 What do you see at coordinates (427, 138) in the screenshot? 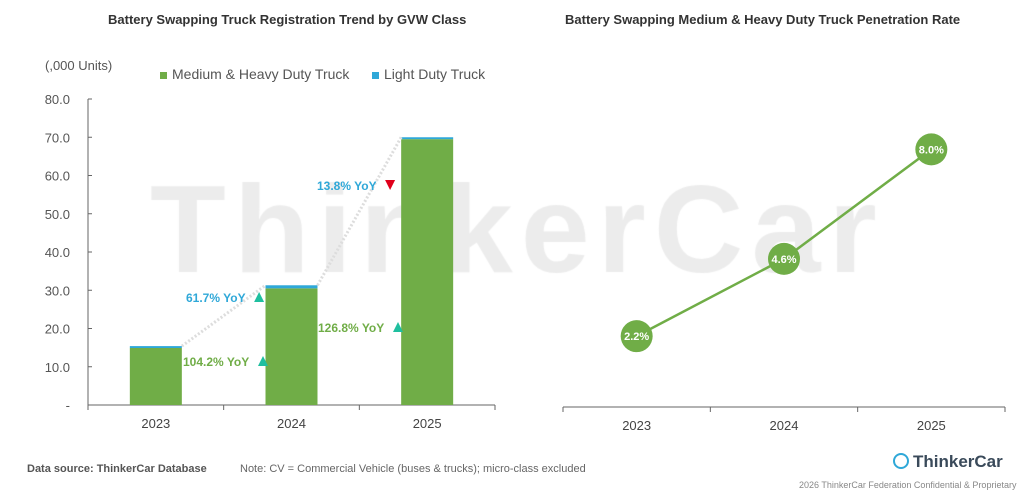
I see `bar-light-2025` at bounding box center [427, 138].